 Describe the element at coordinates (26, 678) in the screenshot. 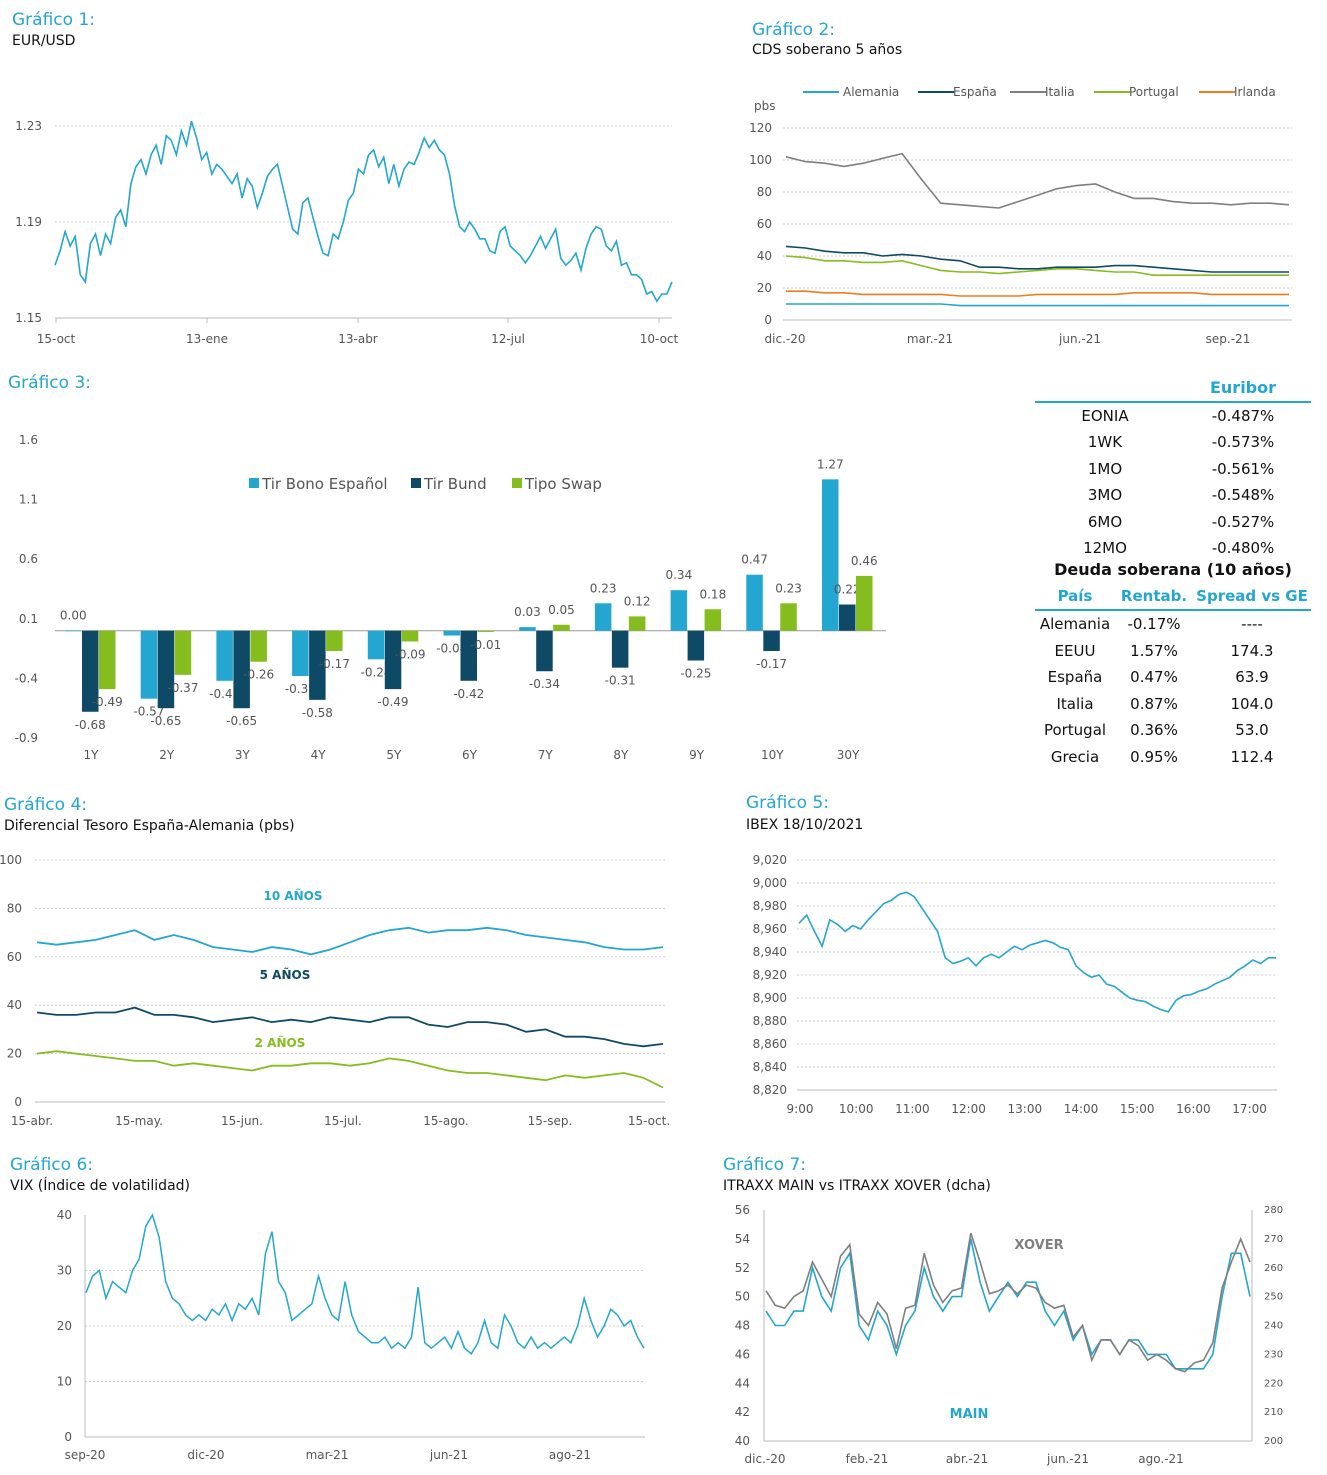

I see `y-tick-label: -0.4` at that location.